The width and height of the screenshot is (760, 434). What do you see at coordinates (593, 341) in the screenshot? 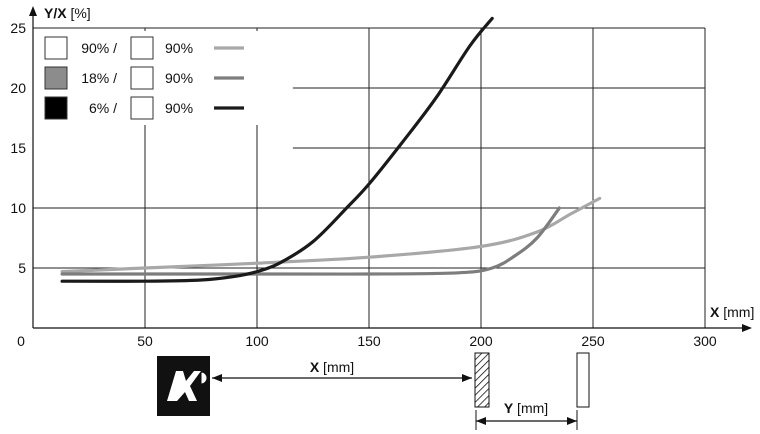
I see `x-tick-label: 250` at bounding box center [593, 341].